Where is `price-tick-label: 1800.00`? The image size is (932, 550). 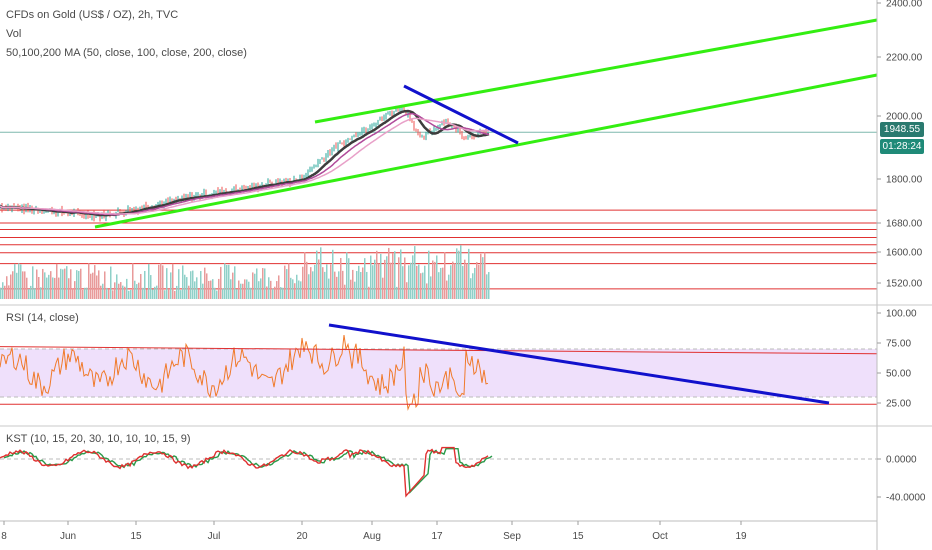
price-tick-label: 1800.00 is located at coordinates (904, 180).